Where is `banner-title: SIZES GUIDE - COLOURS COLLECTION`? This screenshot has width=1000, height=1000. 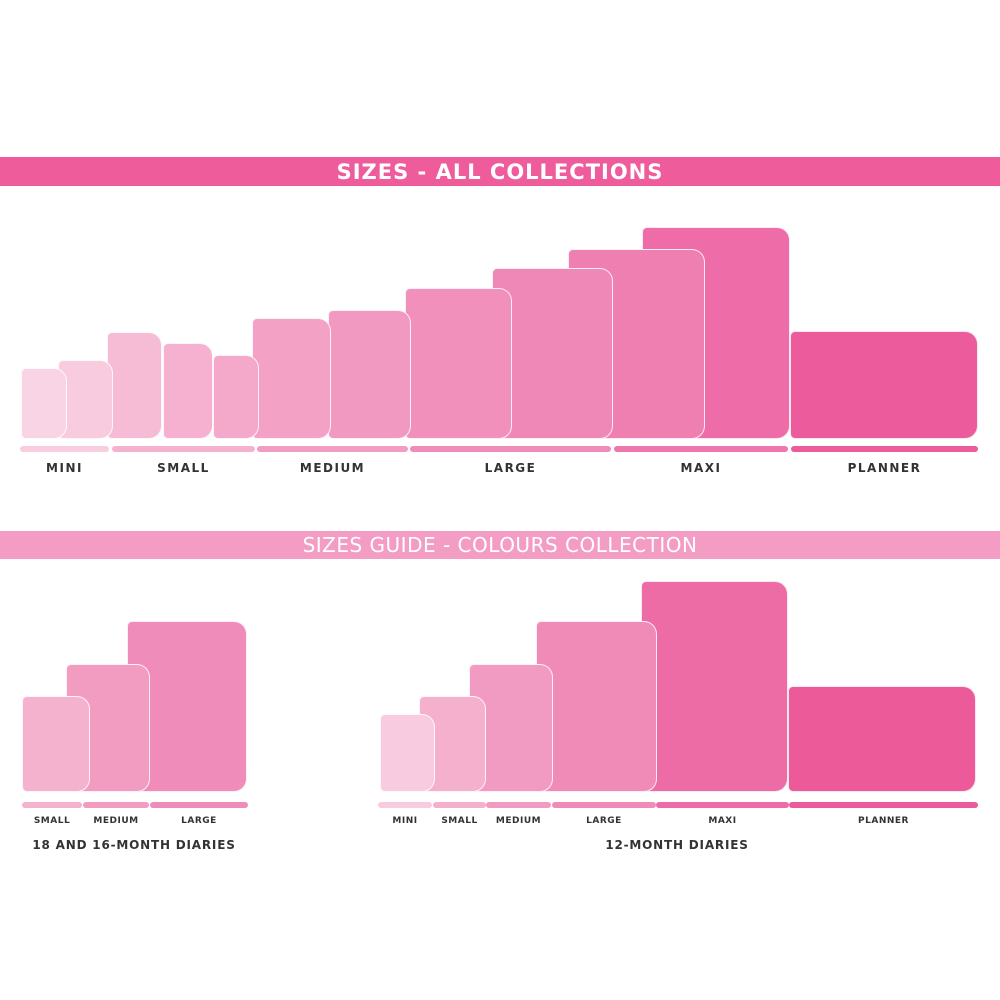
banner-title: SIZES GUIDE - COLOURS COLLECTION is located at coordinates (500, 545).